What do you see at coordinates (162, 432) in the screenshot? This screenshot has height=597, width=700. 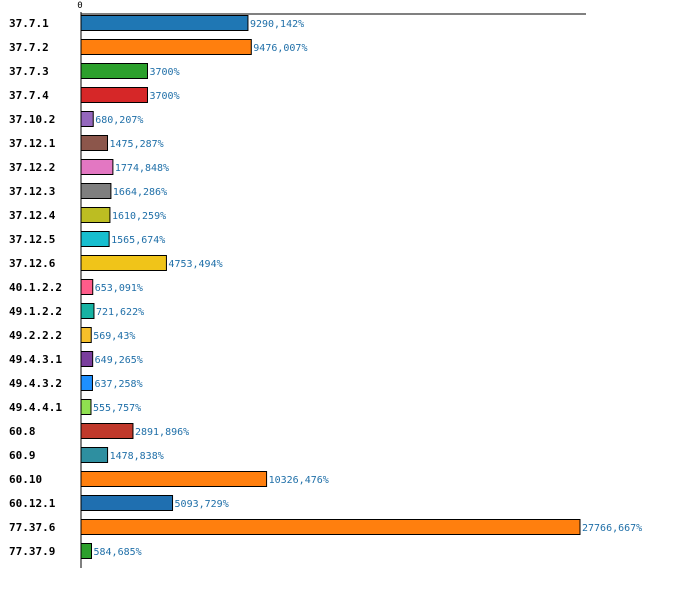 I see `value-label: 2891,896%` at bounding box center [162, 432].